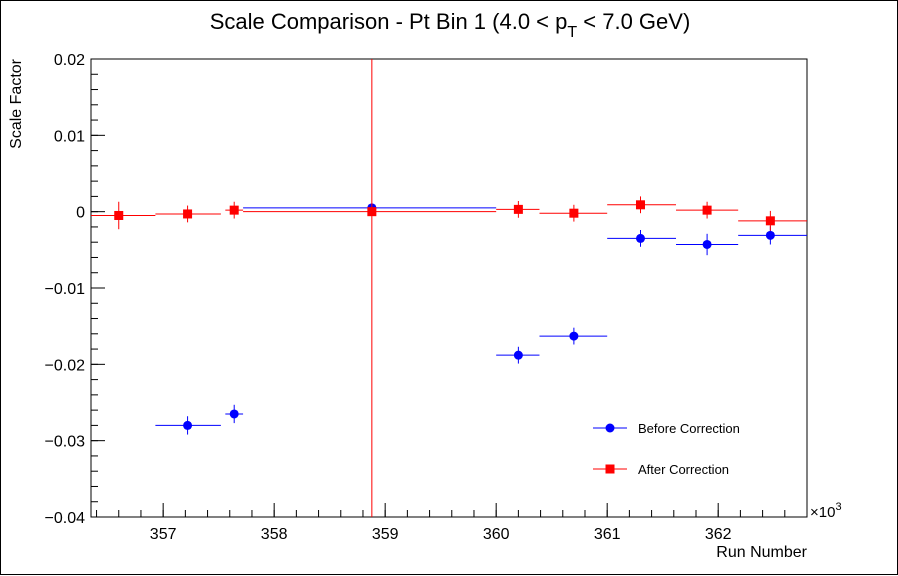 The image size is (898, 576). What do you see at coordinates (496, 534) in the screenshot?
I see `x-tick-label: 360` at bounding box center [496, 534].